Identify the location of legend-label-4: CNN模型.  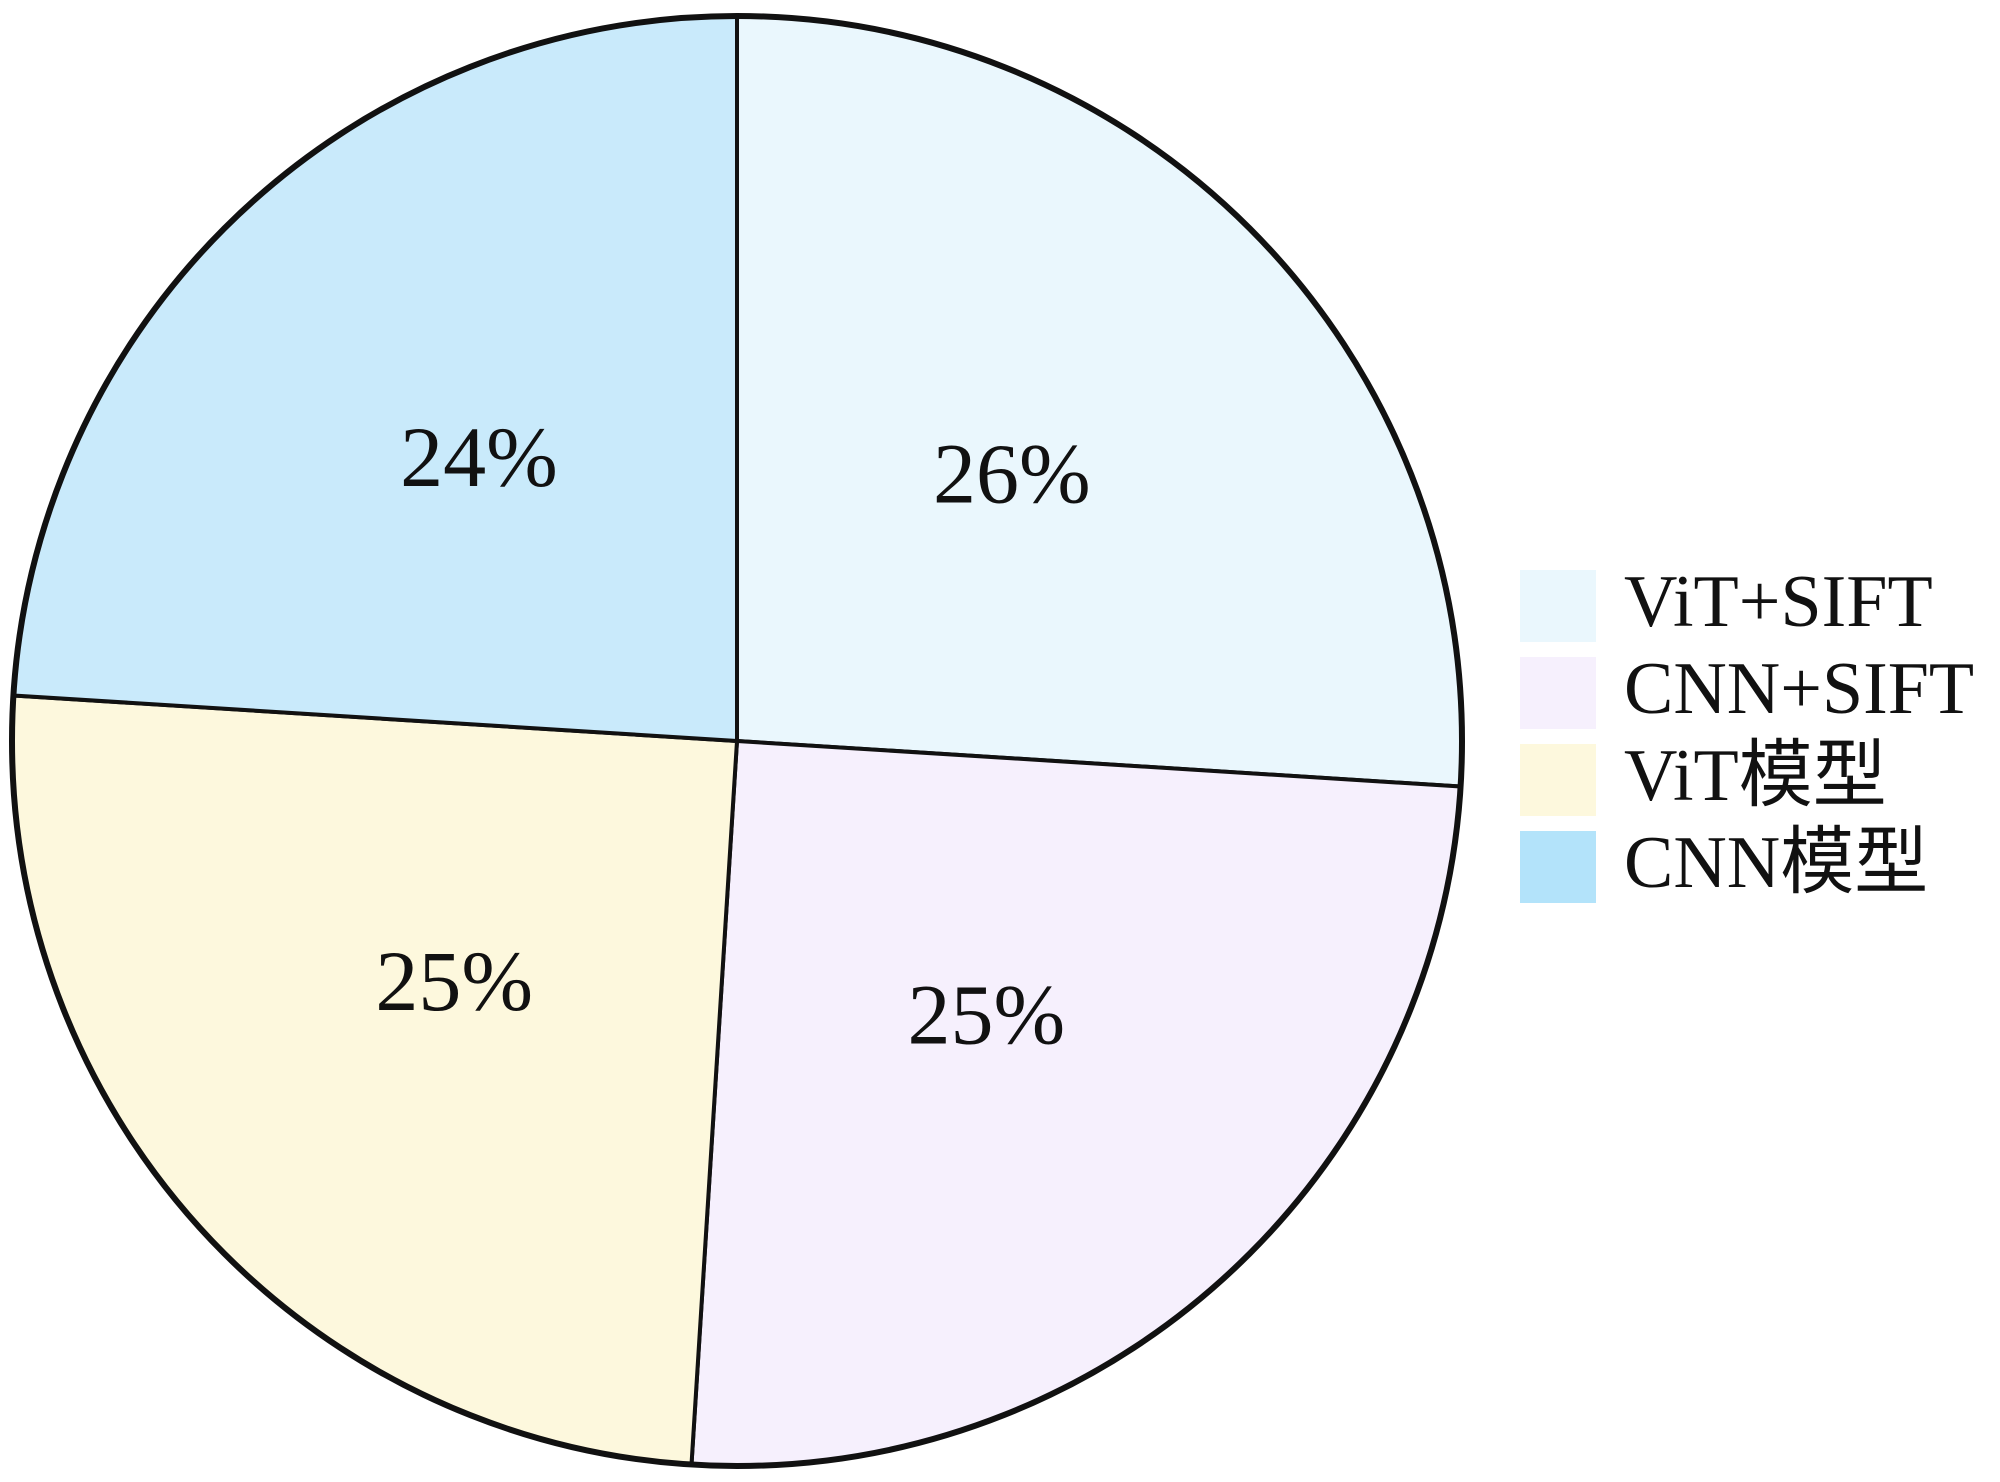
(1776, 863).